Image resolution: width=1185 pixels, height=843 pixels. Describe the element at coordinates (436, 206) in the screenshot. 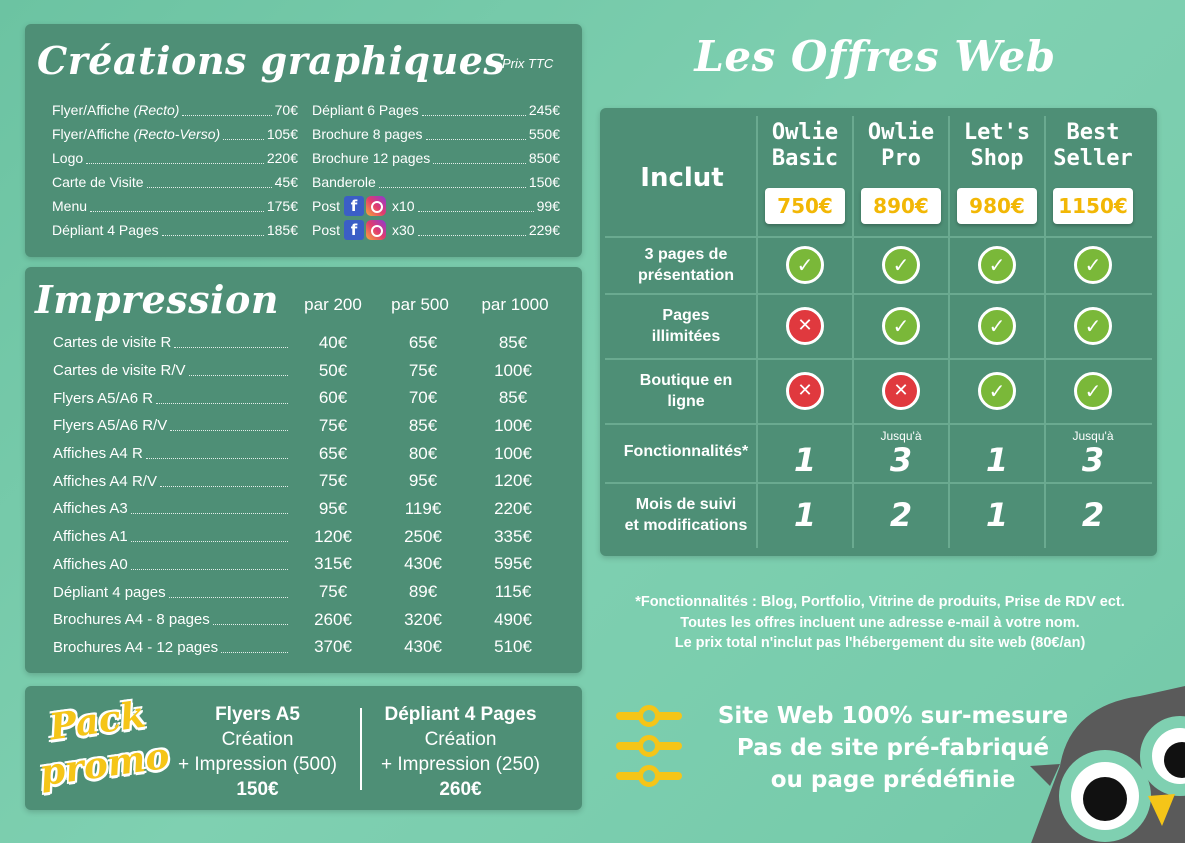

I see `price-row: Post f x10 99€` at that location.